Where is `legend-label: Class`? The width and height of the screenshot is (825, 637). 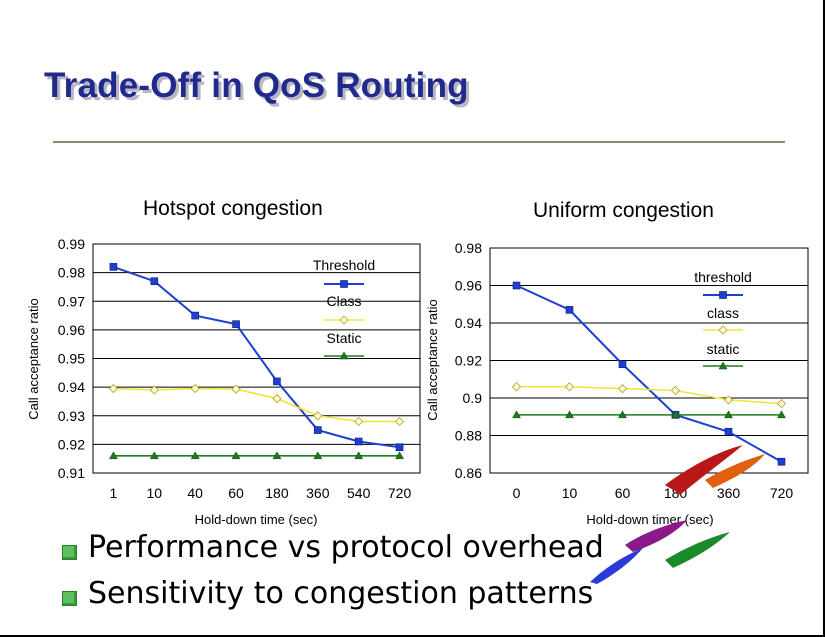 legend-label: Class is located at coordinates (343, 301).